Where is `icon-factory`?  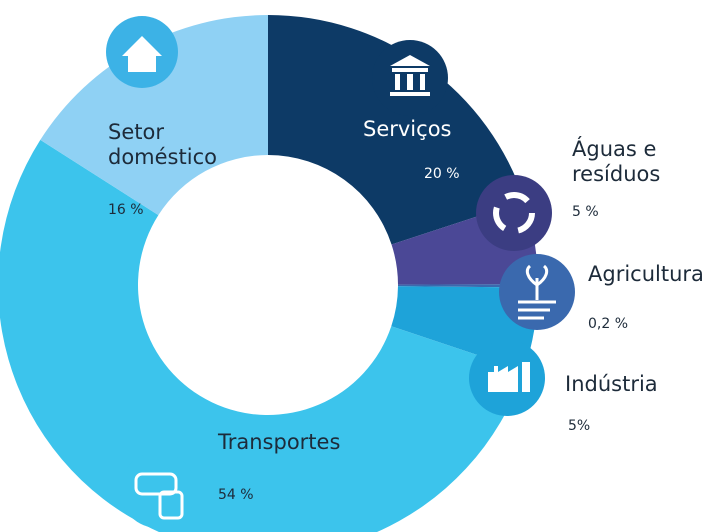
icon-factory is located at coordinates (507, 378).